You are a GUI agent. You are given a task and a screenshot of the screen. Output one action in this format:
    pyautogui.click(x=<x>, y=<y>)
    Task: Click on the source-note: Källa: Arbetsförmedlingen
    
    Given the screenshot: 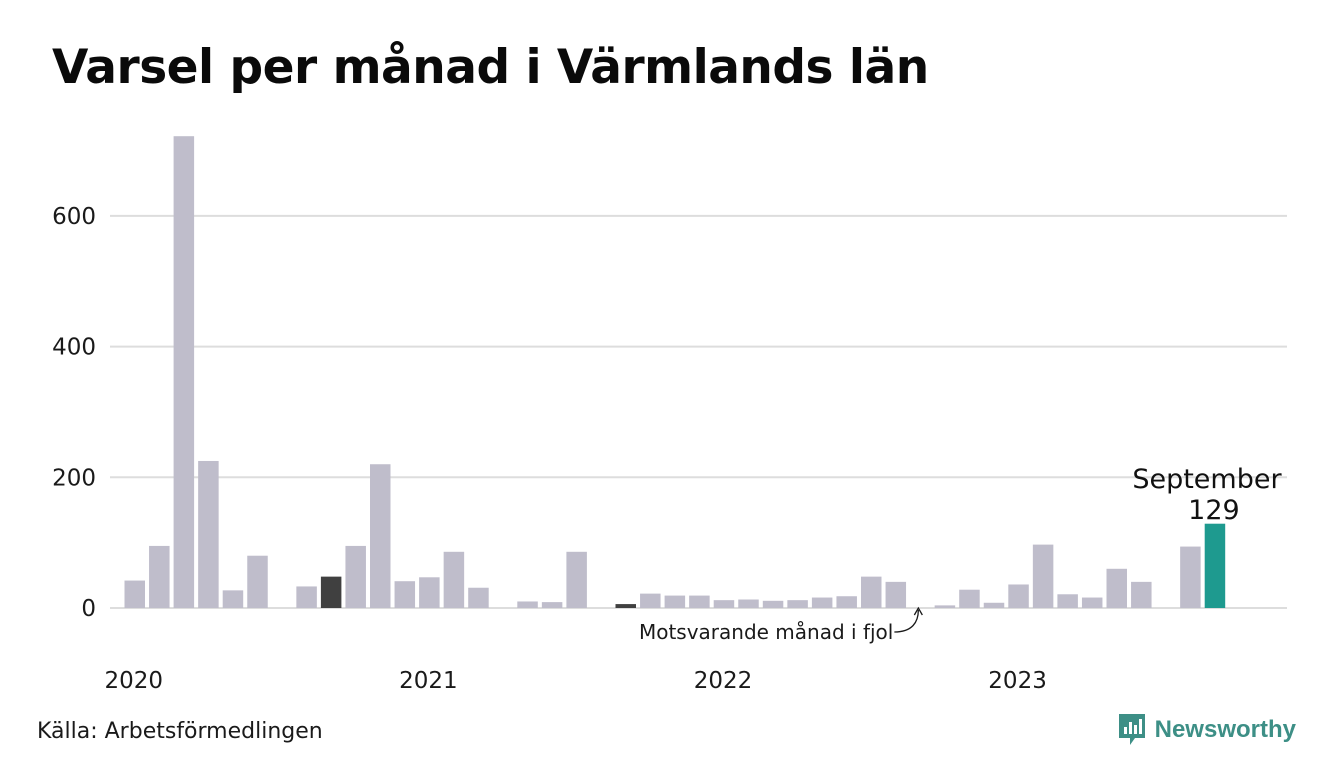 What is the action you would take?
    pyautogui.click(x=180, y=731)
    